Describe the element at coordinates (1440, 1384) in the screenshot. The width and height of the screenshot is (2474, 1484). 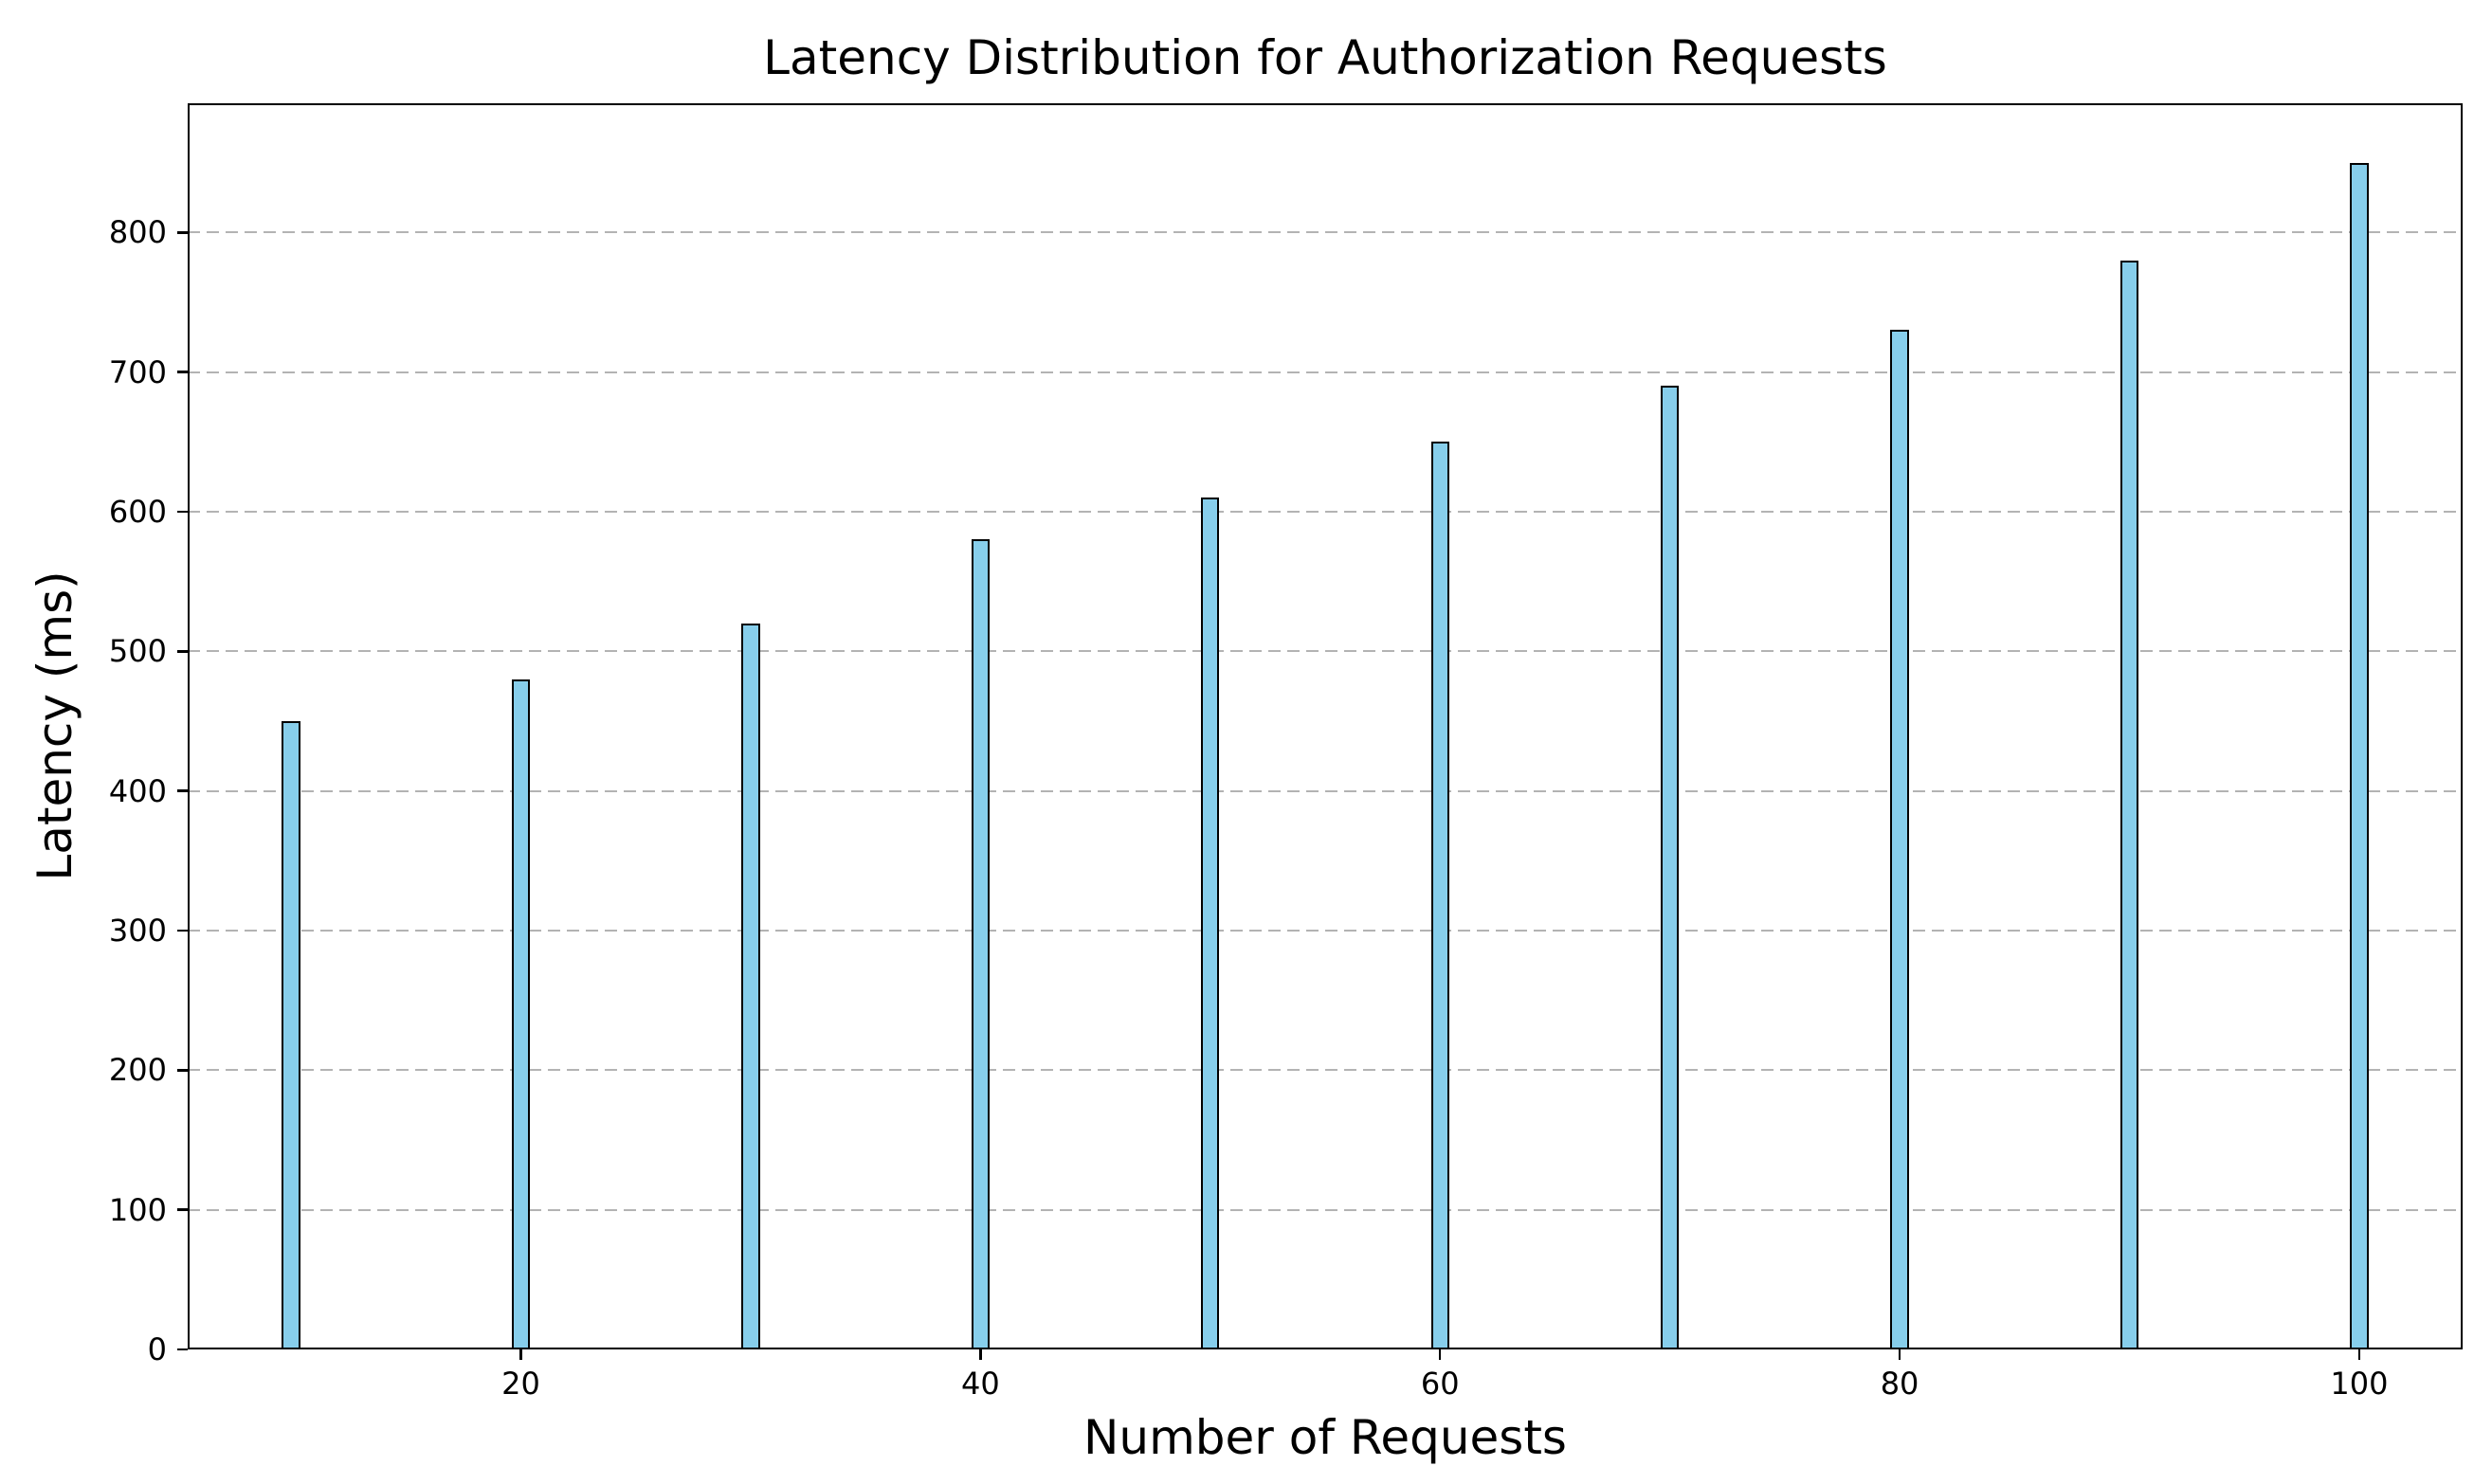
I see `x-tick-label: 60` at that location.